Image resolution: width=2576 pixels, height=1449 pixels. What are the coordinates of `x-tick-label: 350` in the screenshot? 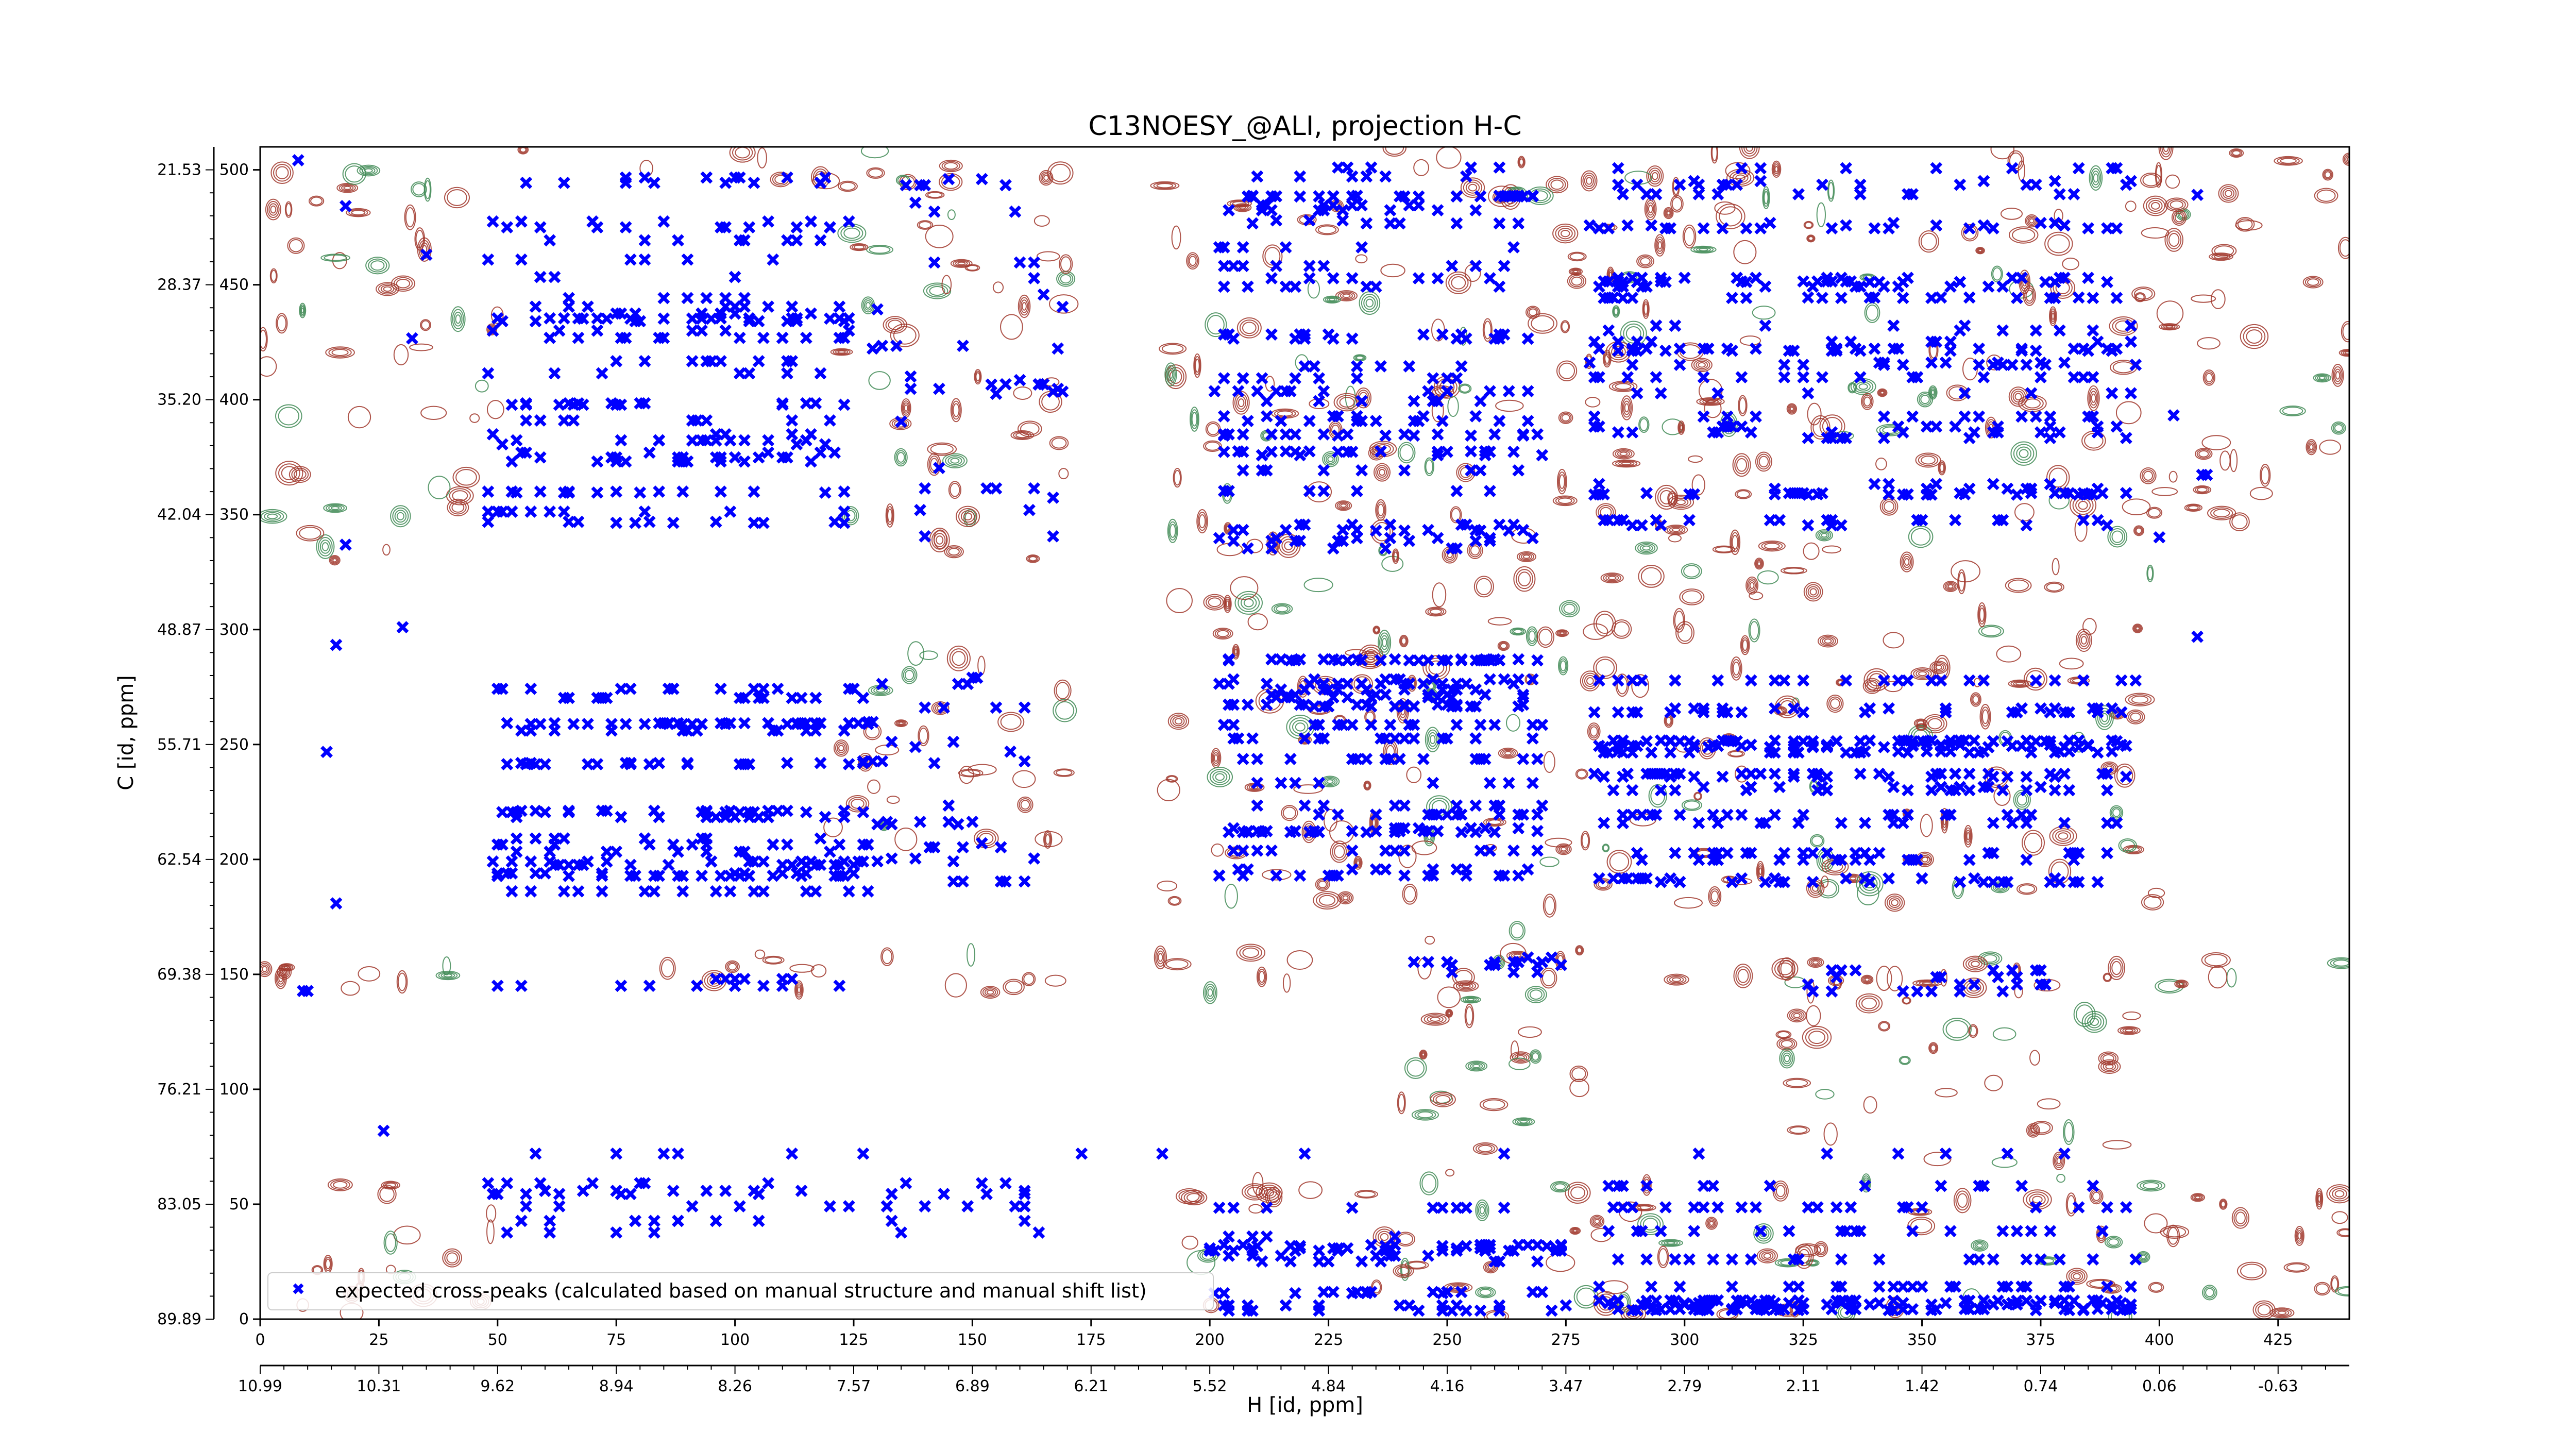 It's located at (1922, 1340).